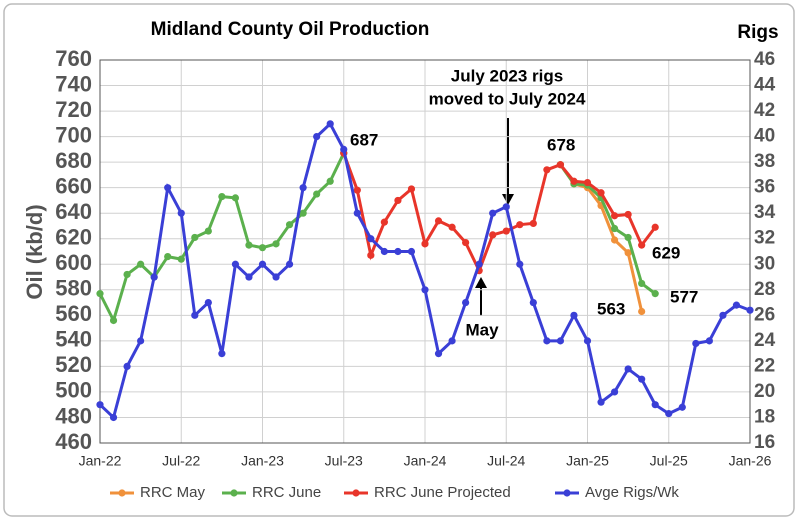 Image resolution: width=800 pixels, height=522 pixels. I want to click on y-tick-label: 500, so click(73, 390).